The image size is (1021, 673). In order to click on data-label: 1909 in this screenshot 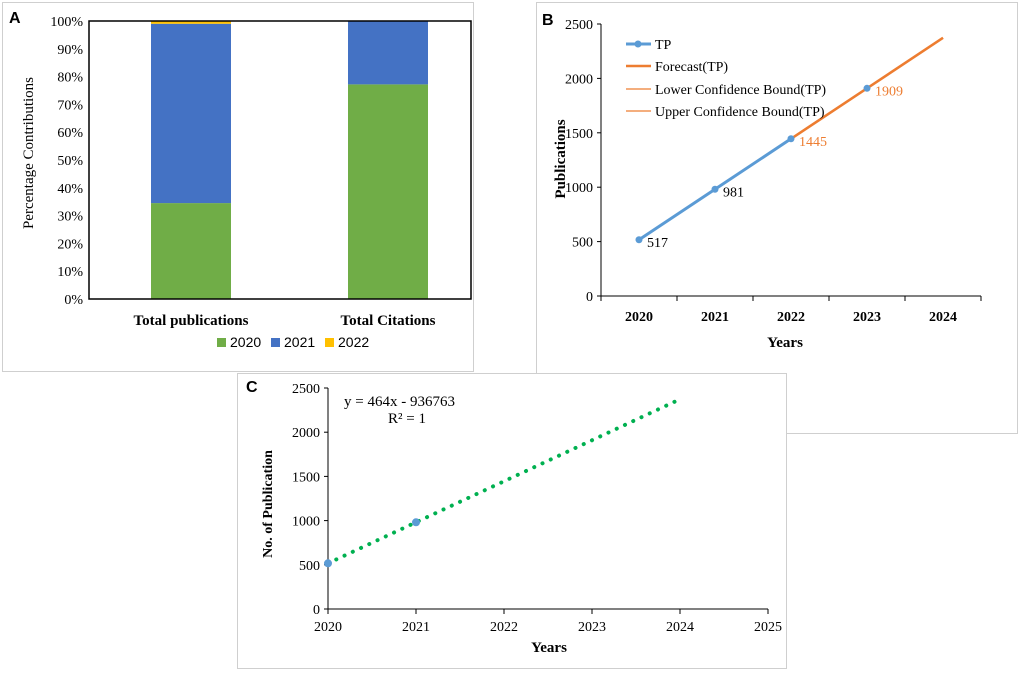, I will do `click(889, 91)`.